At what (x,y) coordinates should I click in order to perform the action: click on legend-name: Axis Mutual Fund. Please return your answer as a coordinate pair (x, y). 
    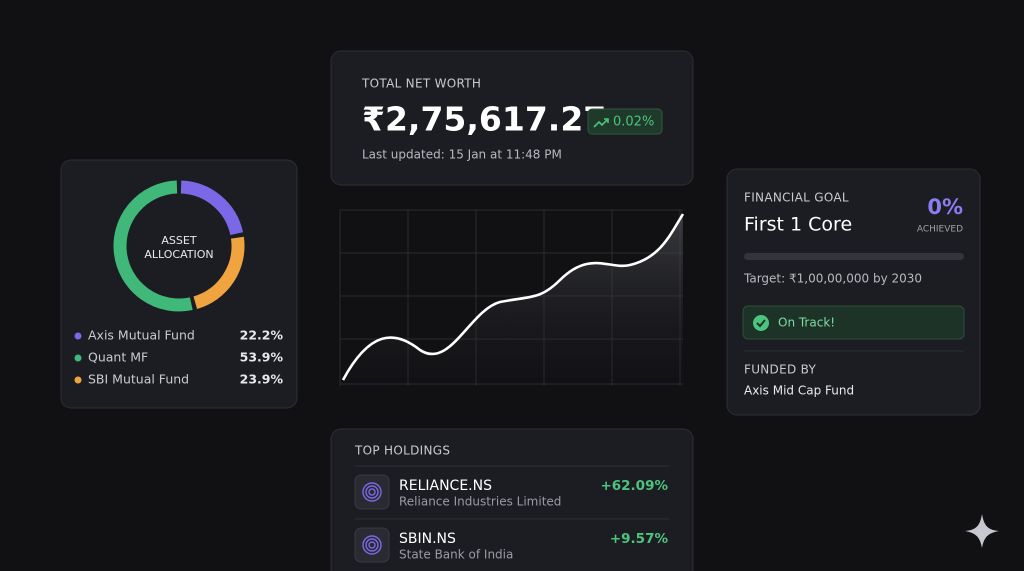
    Looking at the image, I should click on (141, 335).